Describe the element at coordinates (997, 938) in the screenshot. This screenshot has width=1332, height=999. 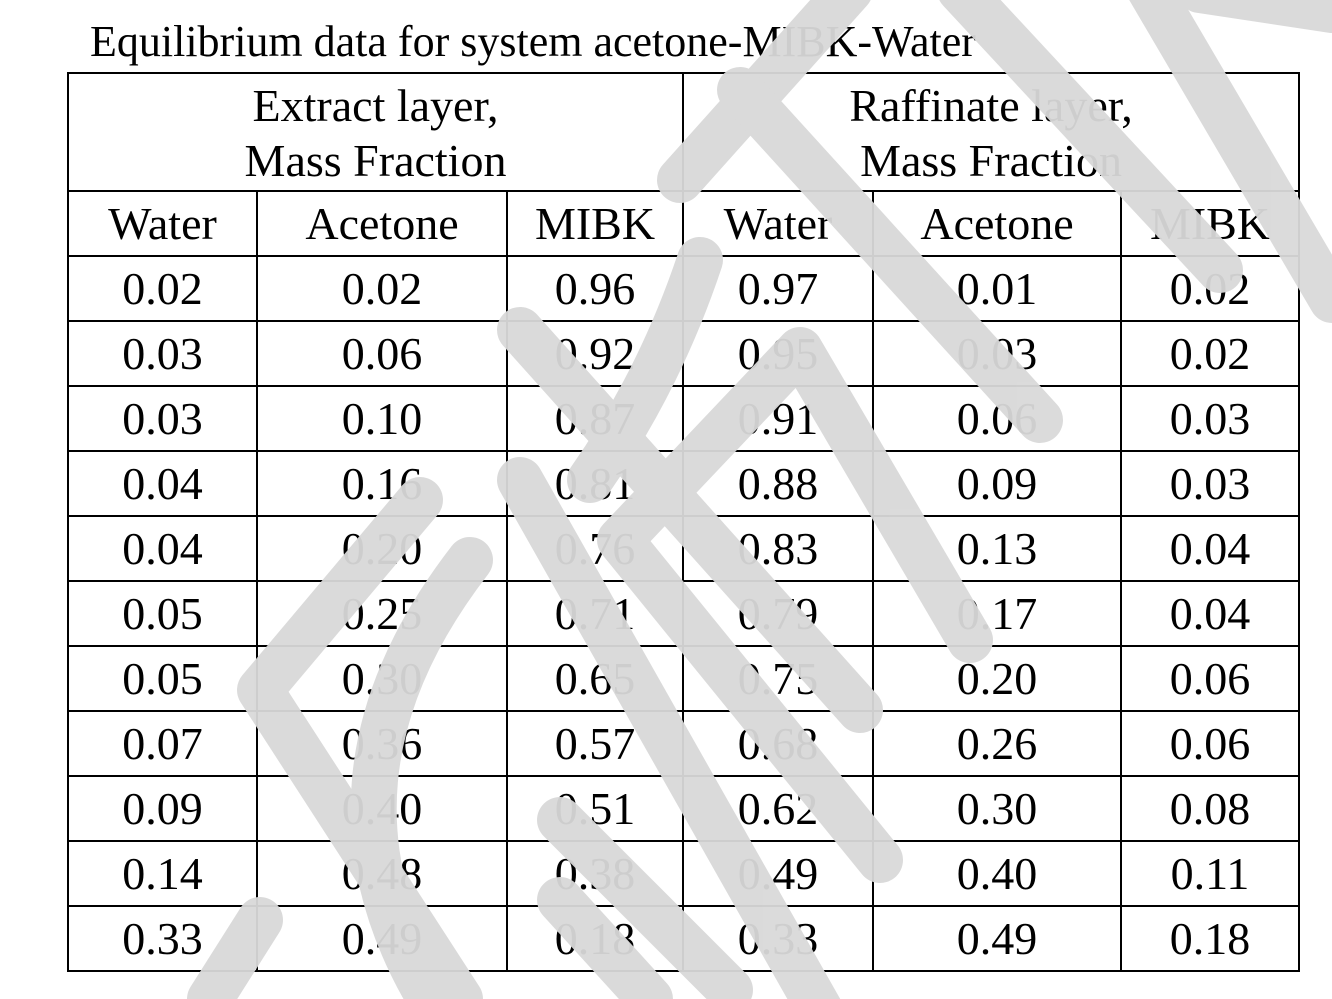
I see `cell-raffinate-acetone: 0.49` at that location.